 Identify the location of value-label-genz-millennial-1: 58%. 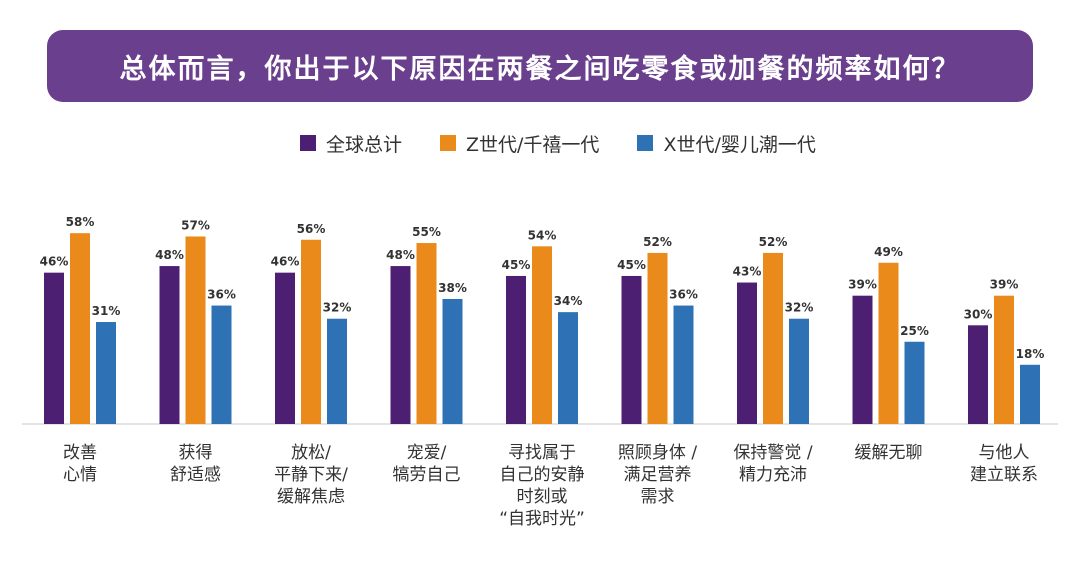
(80, 222).